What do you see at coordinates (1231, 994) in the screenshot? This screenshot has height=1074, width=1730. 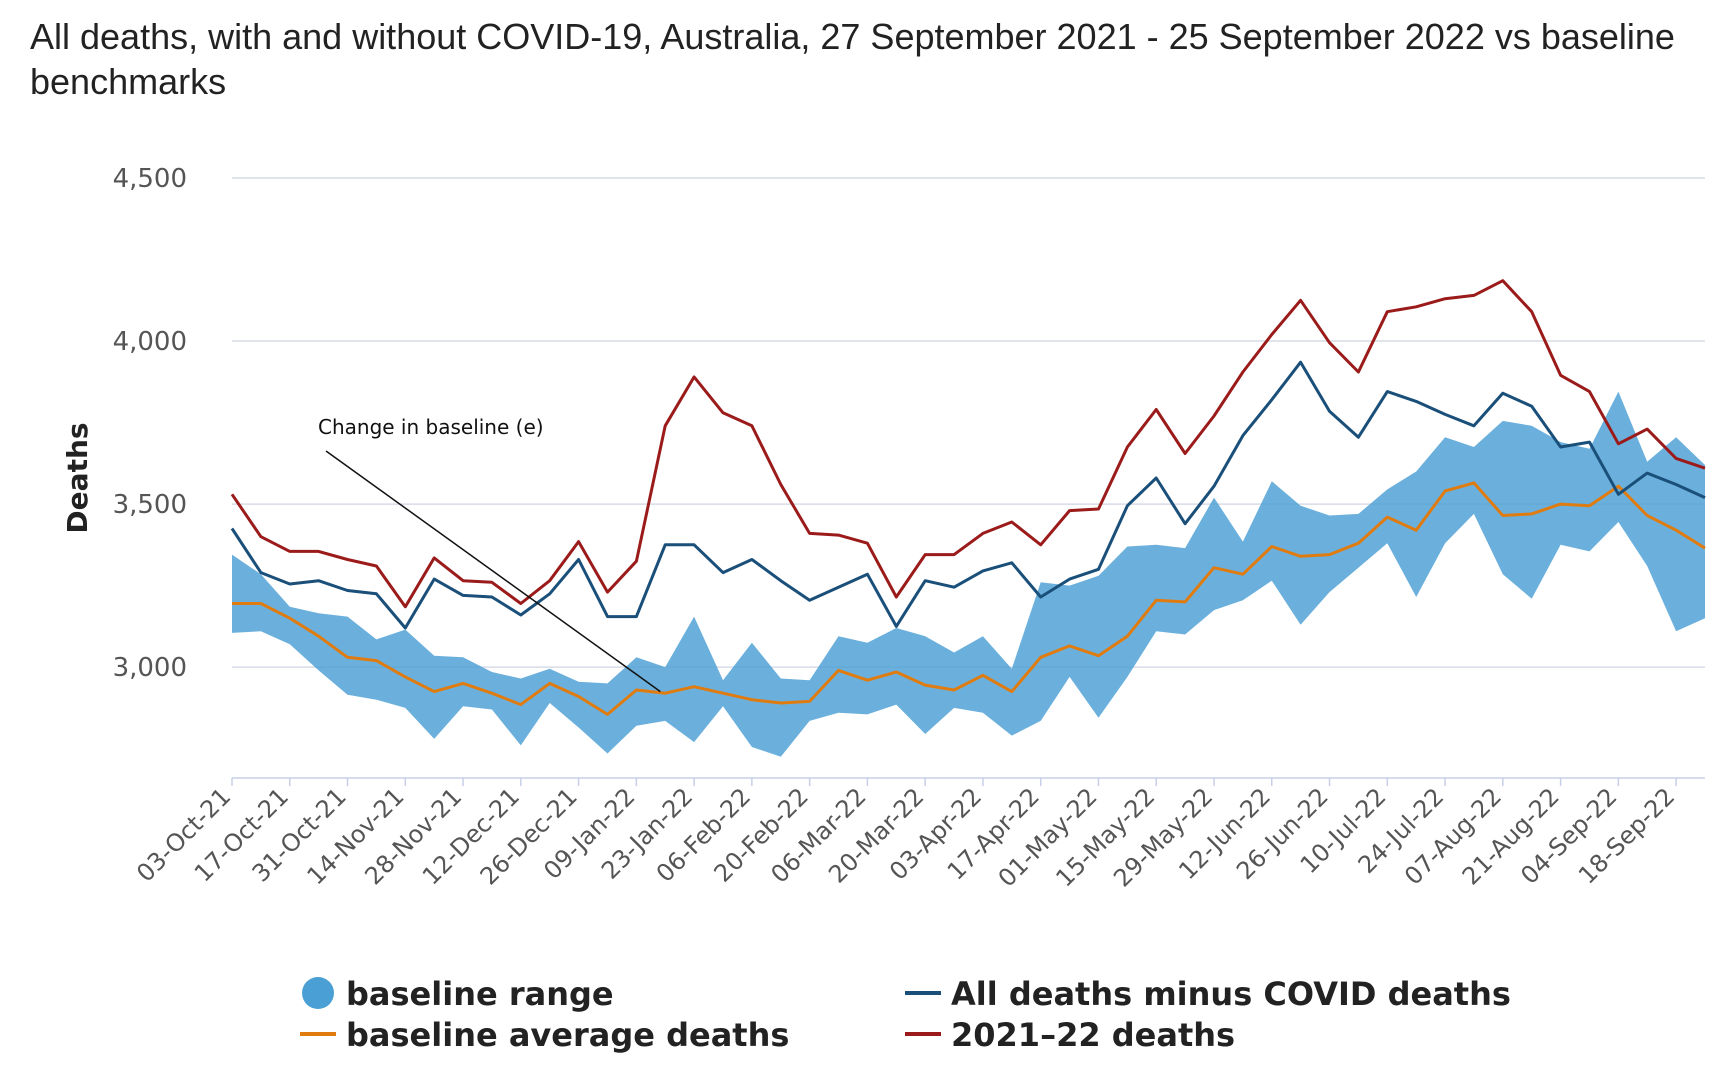 I see `legend-label: All deaths minus COVID deaths` at bounding box center [1231, 994].